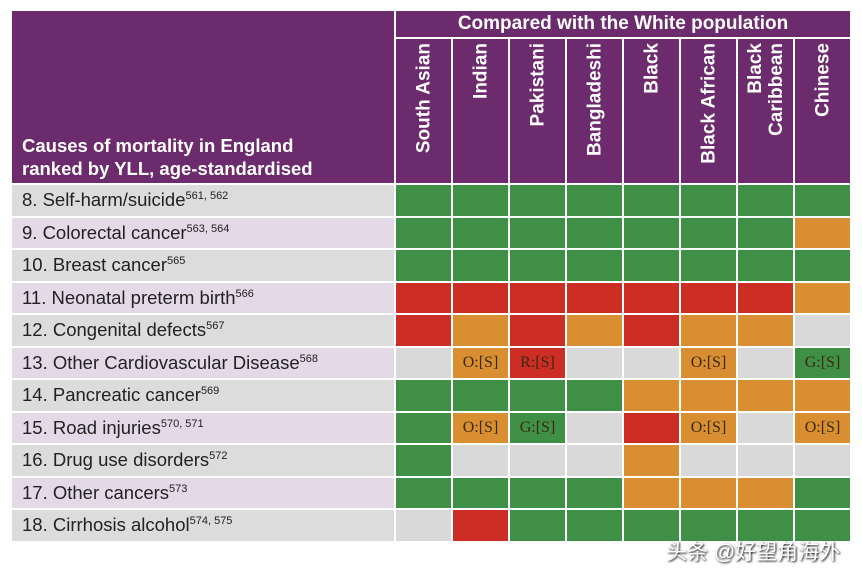  I want to click on column-label: Indian, so click(480, 71).